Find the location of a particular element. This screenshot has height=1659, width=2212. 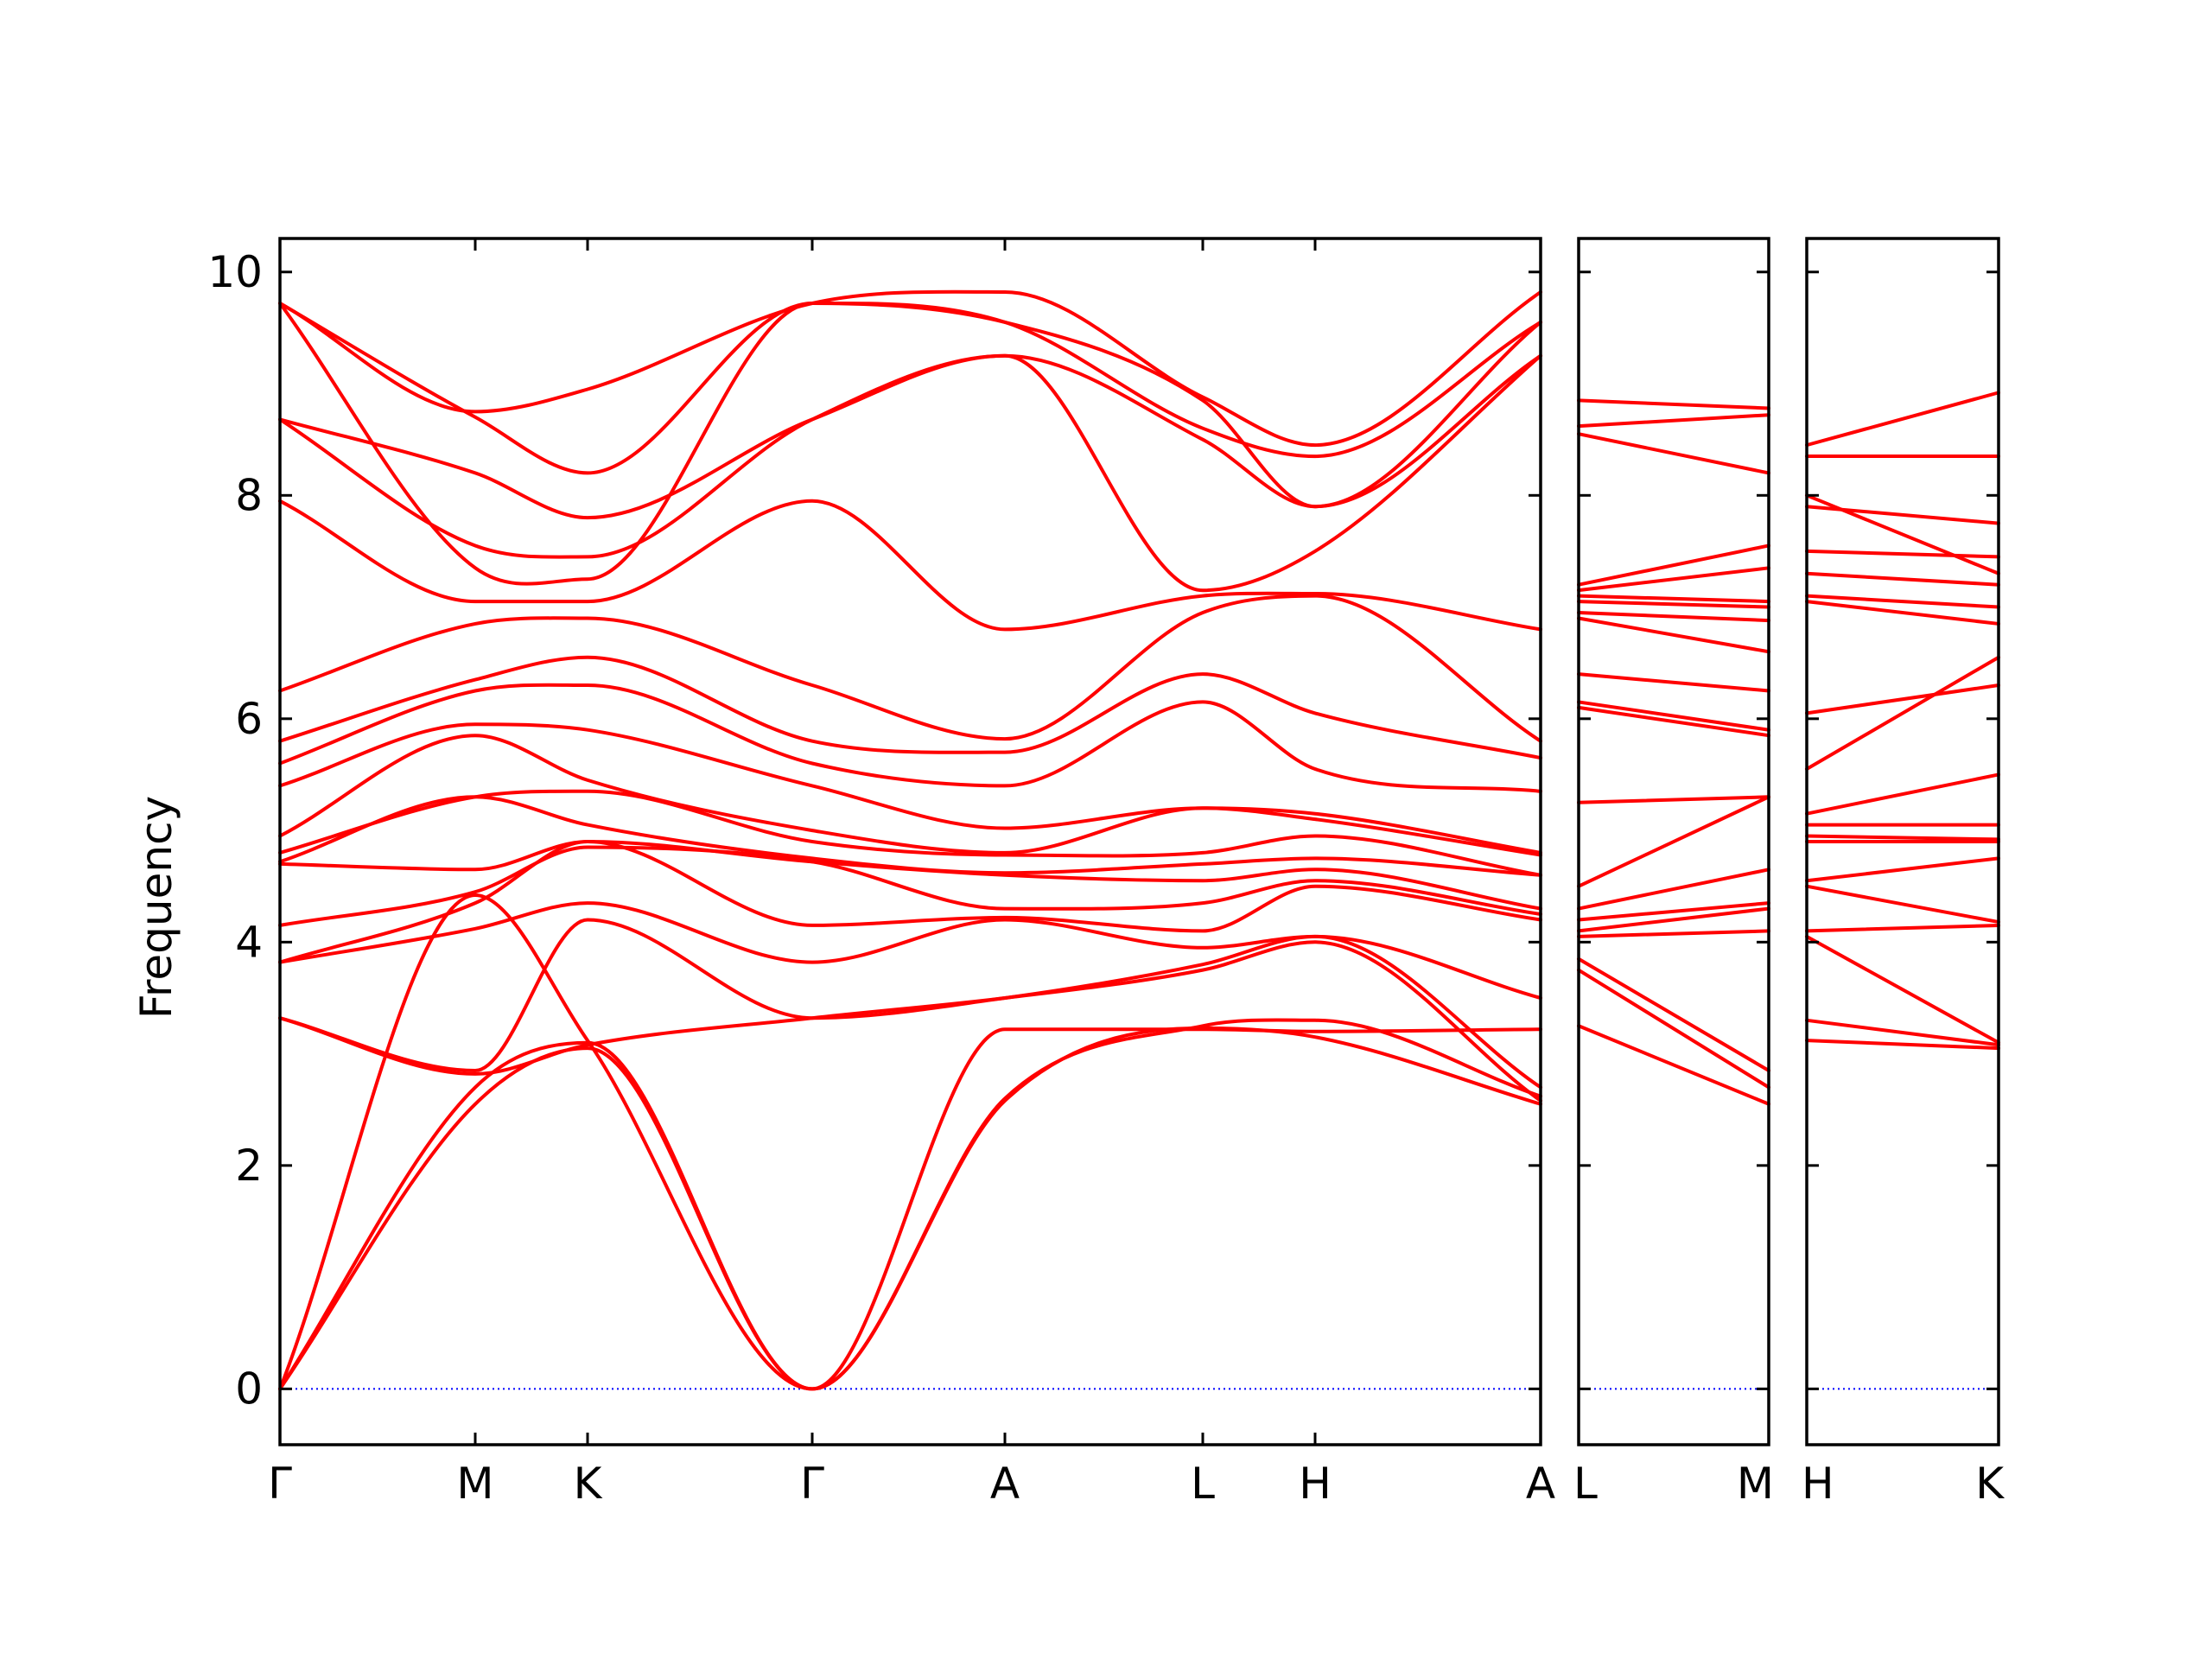

x-tick-label-1: K is located at coordinates (1990, 1484).